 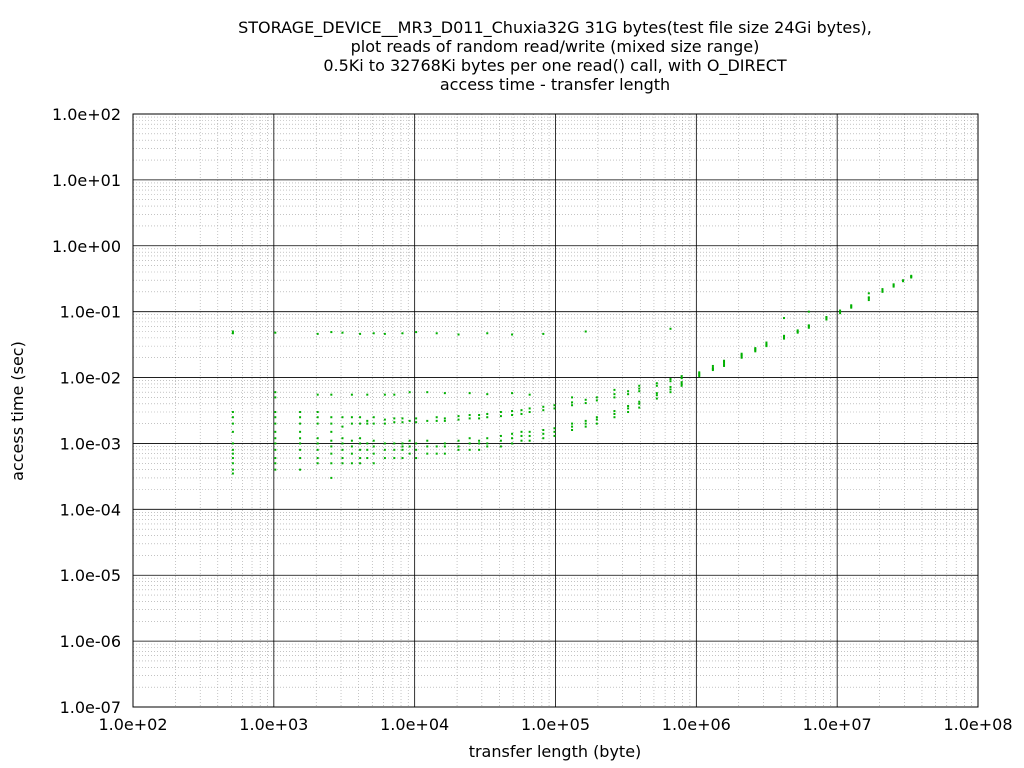 What do you see at coordinates (90, 443) in the screenshot?
I see `y-tick-label: 1.0e-03` at bounding box center [90, 443].